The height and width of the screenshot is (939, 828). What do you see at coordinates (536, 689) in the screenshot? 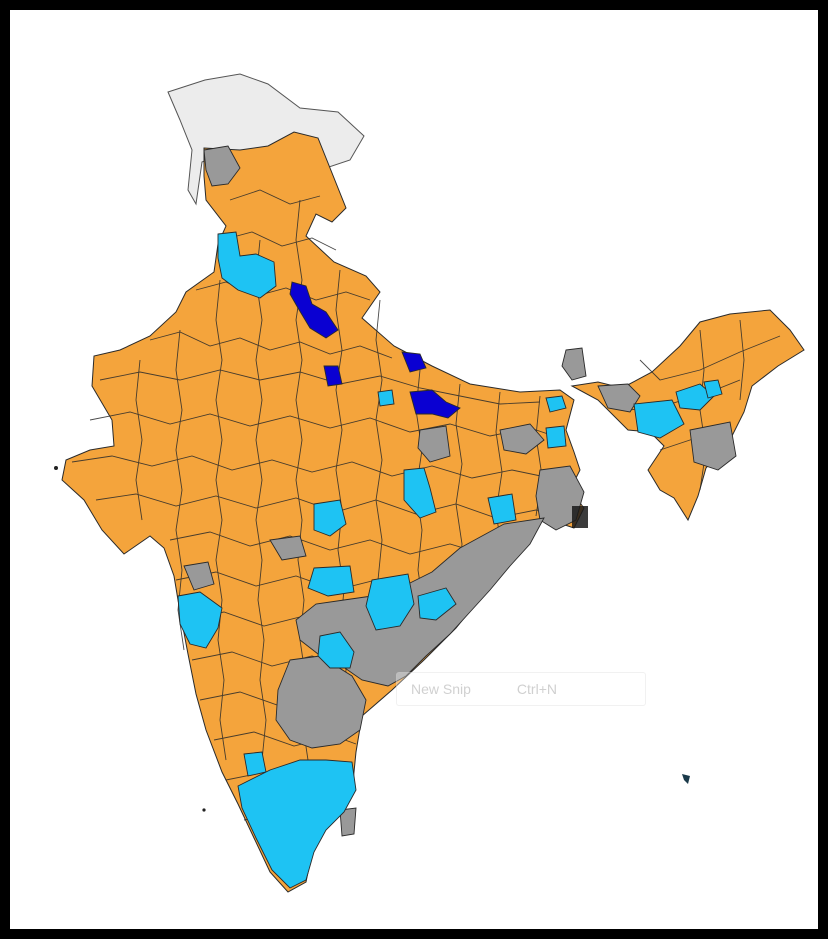
I see `snip-shortcut: Ctrl+N` at bounding box center [536, 689].